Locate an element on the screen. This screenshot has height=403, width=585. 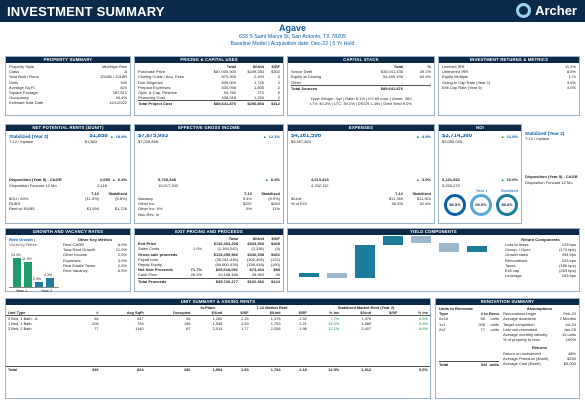
exit-row: Payoff loan (35,041,436) (100,405) (122) is located at coordinates (209, 259).